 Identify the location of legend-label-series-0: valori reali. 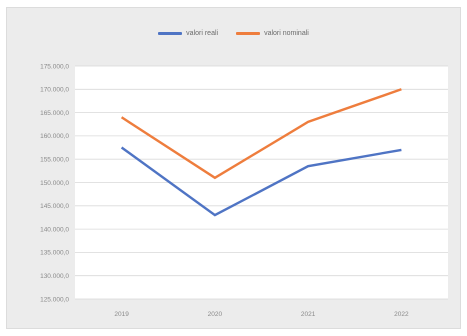
(202, 33).